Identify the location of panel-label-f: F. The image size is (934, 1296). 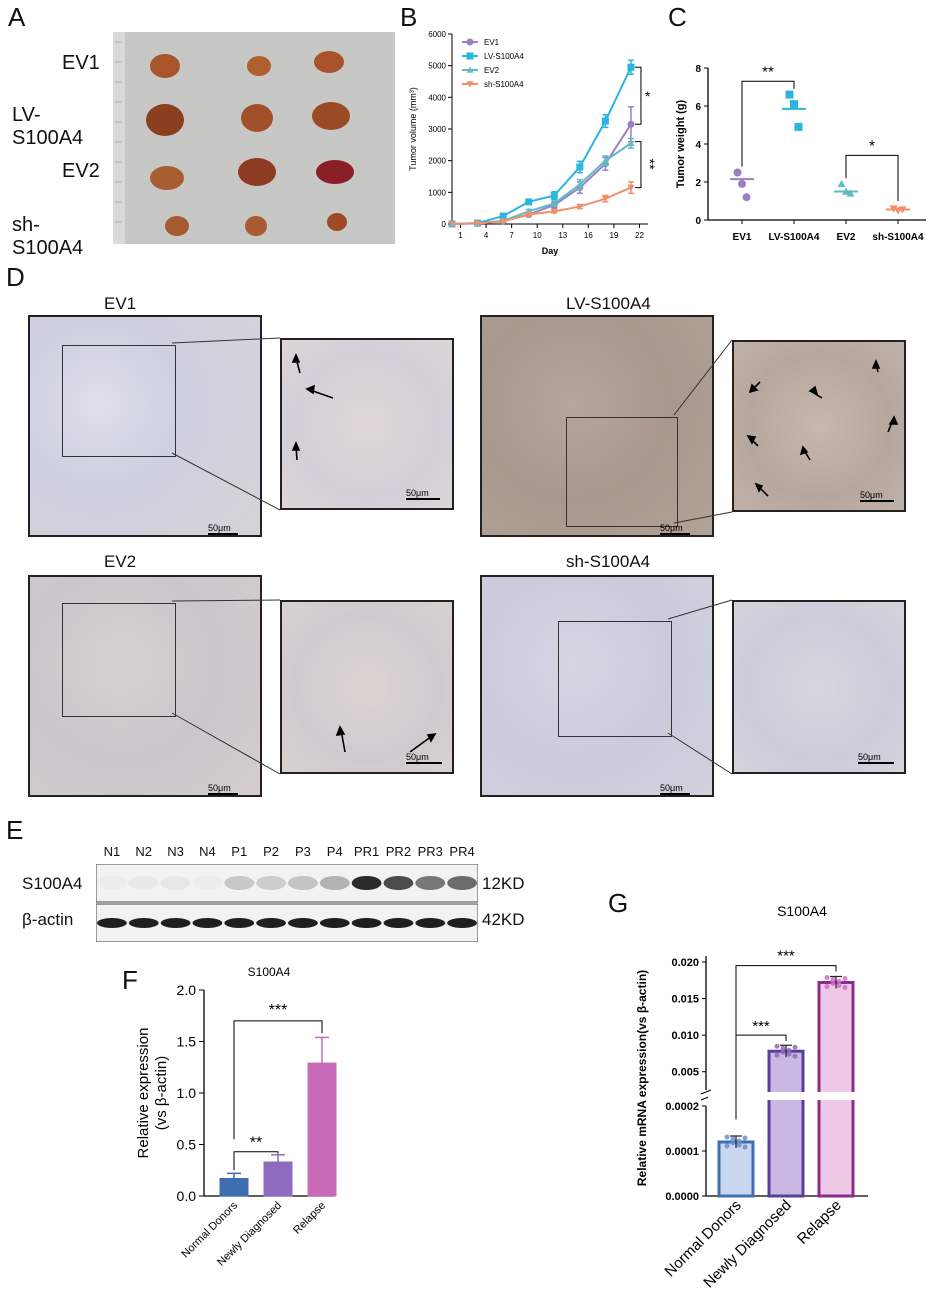
(130, 980).